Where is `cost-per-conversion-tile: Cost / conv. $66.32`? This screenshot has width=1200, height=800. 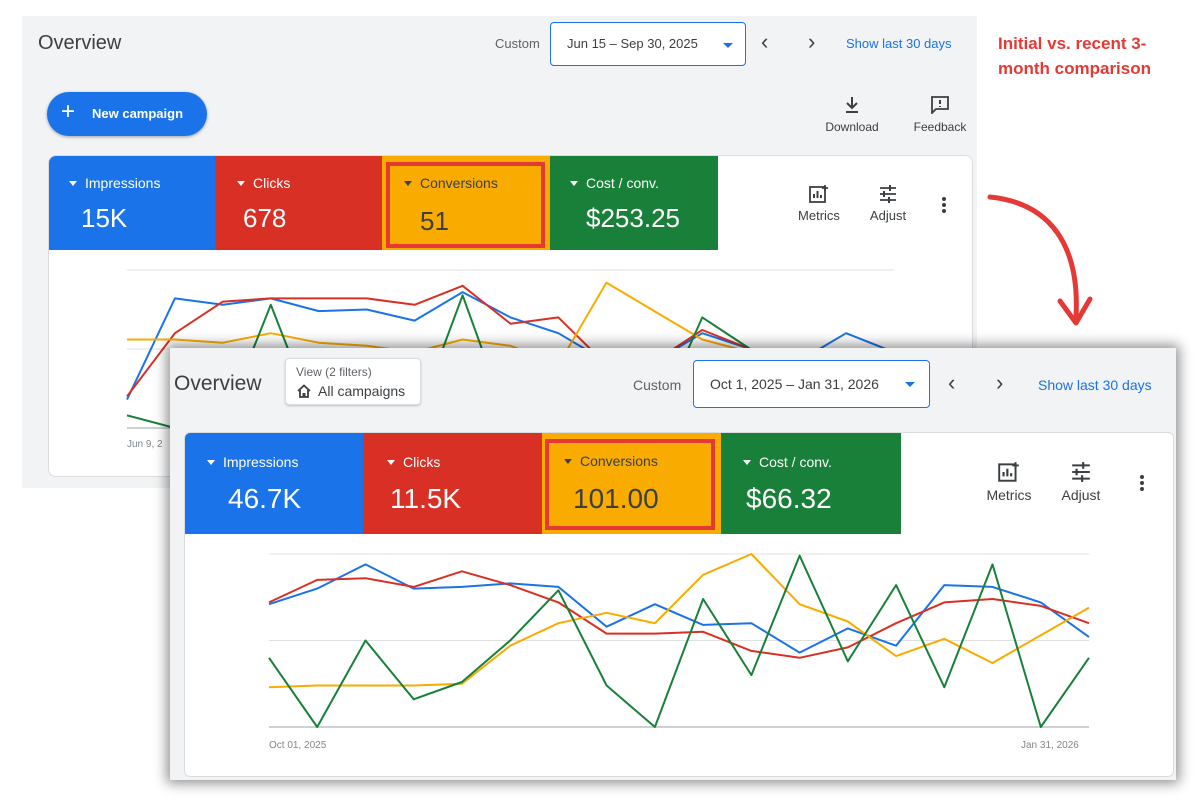
cost-per-conversion-tile: Cost / conv. $66.32 is located at coordinates (811, 483).